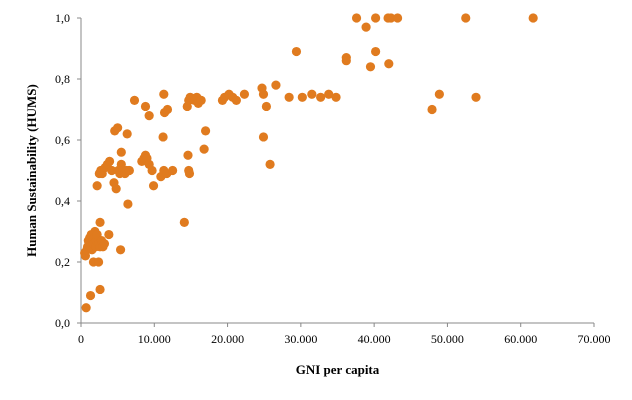  What do you see at coordinates (374, 339) in the screenshot?
I see `x-tick-label: 40.000` at bounding box center [374, 339].